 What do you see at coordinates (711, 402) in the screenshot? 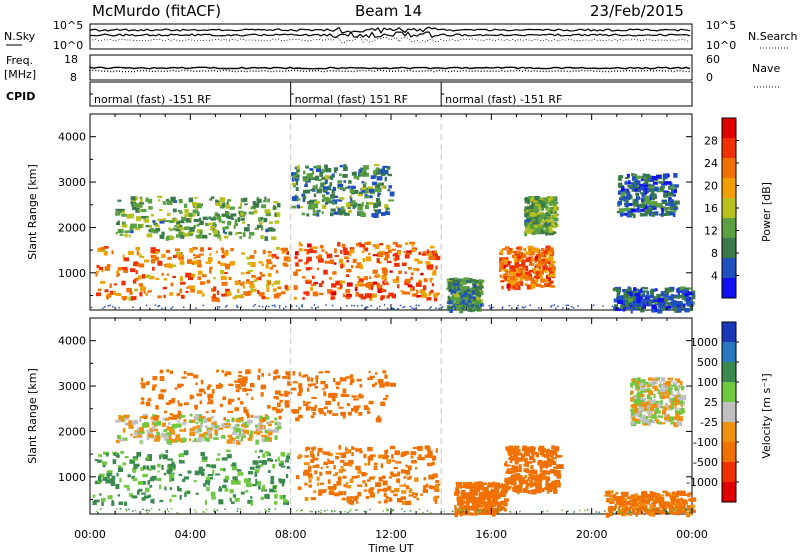
I see `colorbar-tick-label: 25` at bounding box center [711, 402].